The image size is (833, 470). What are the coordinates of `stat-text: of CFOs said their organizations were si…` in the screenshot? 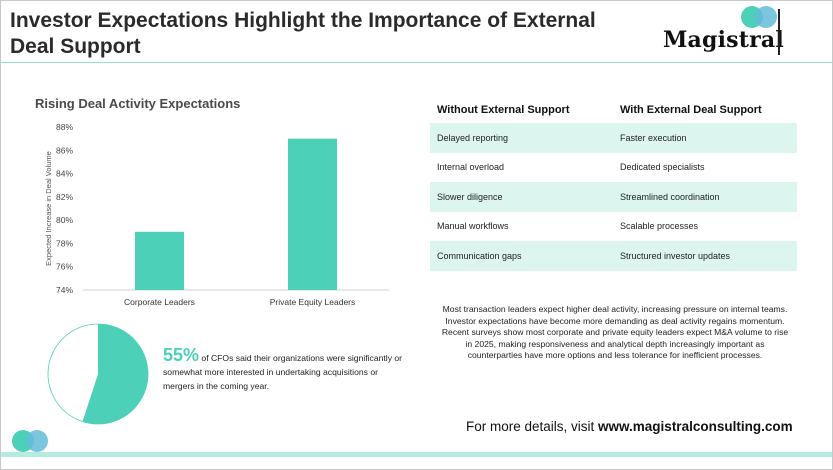 It's located at (283, 372).